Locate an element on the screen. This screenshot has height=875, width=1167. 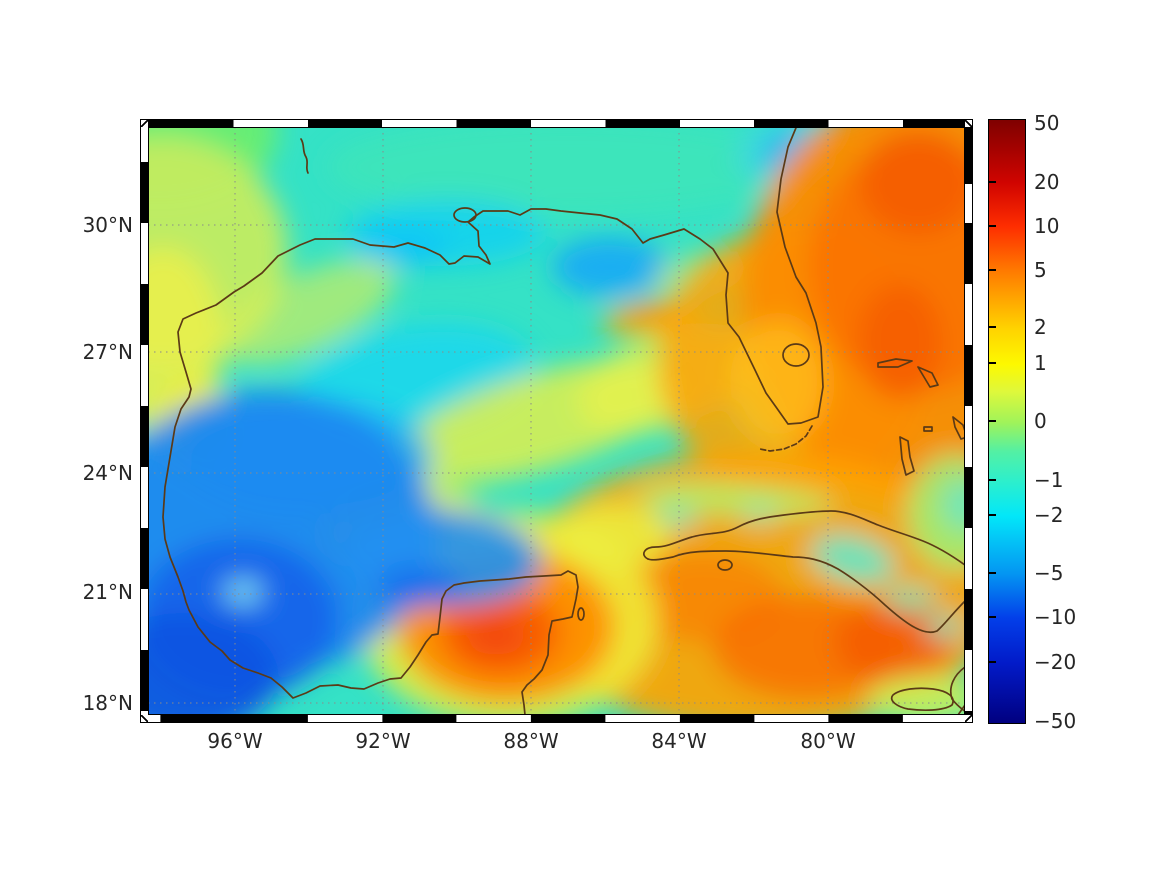
lat-tick-21n: 21°N is located at coordinates (107, 592).